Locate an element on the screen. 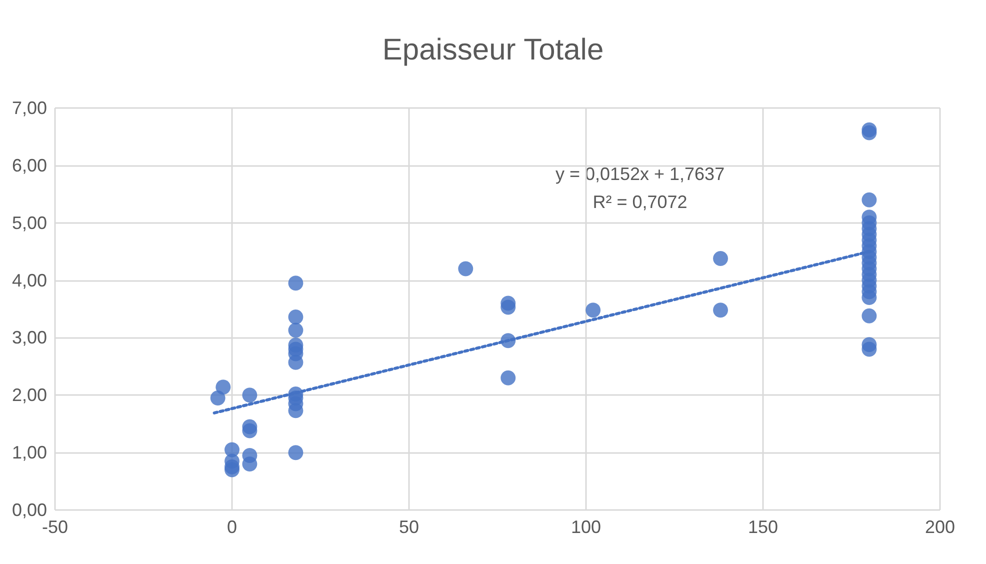 This screenshot has width=986, height=564. x-tick-label: 50 is located at coordinates (409, 527).